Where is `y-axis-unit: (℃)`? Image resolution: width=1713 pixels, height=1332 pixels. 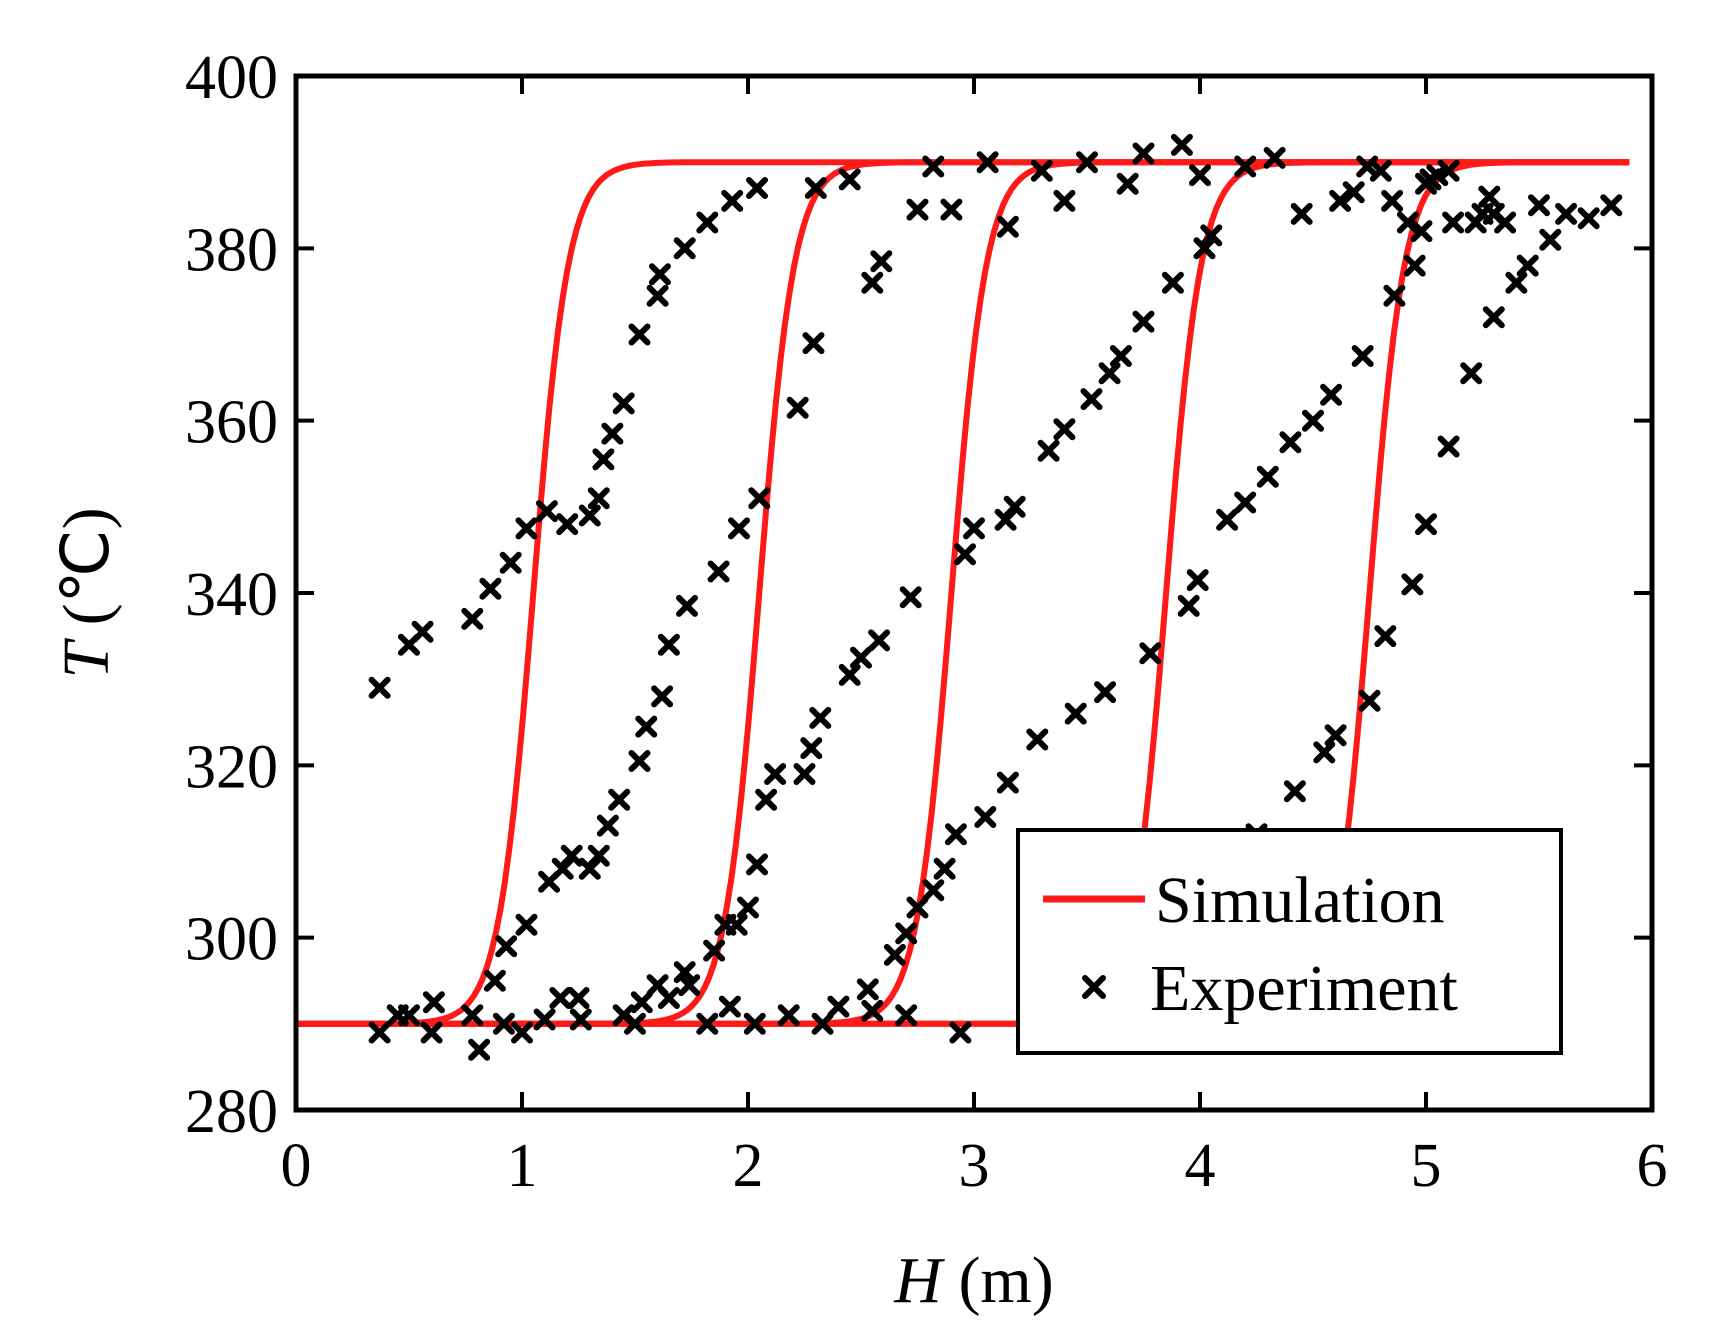
y-axis-unit: (℃) is located at coordinates (86, 574).